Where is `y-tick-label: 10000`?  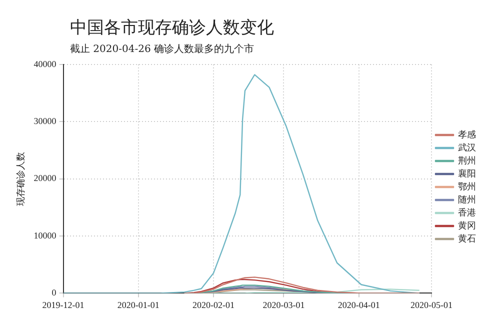
y-tick-label: 10000 is located at coordinates (45, 235).